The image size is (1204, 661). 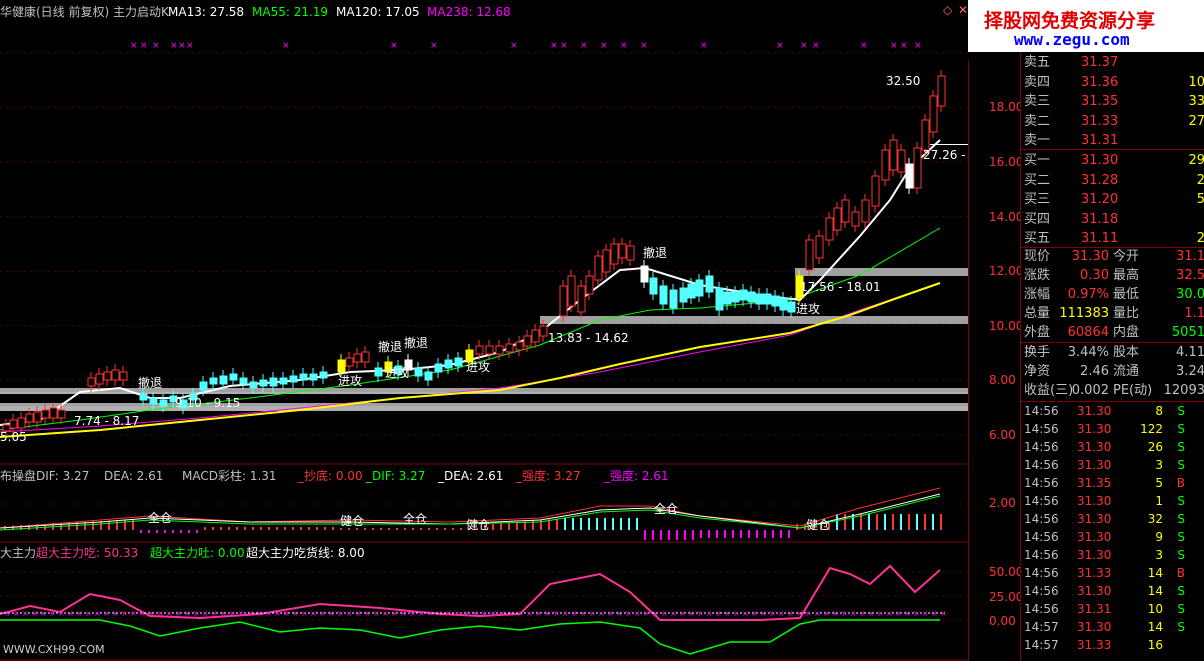 I want to click on full-position-signal: 全仓, so click(x=160, y=518).